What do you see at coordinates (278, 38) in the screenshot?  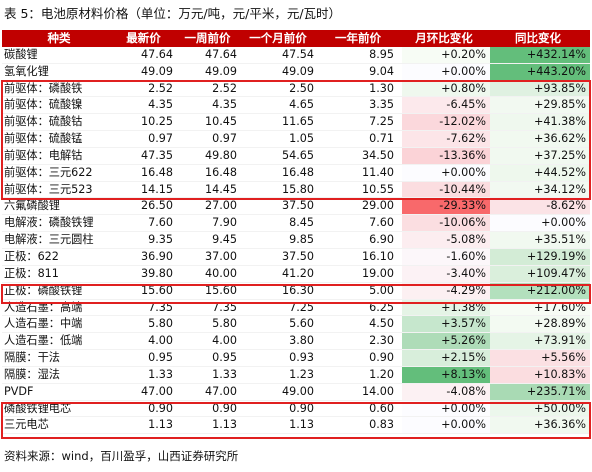 I see `header-month-ago: 一个月前价` at bounding box center [278, 38].